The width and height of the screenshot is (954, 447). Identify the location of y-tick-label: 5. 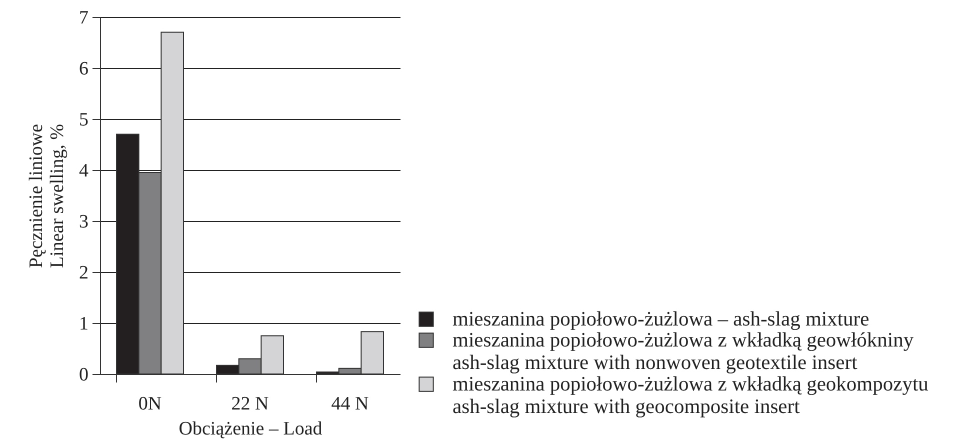
(83, 120).